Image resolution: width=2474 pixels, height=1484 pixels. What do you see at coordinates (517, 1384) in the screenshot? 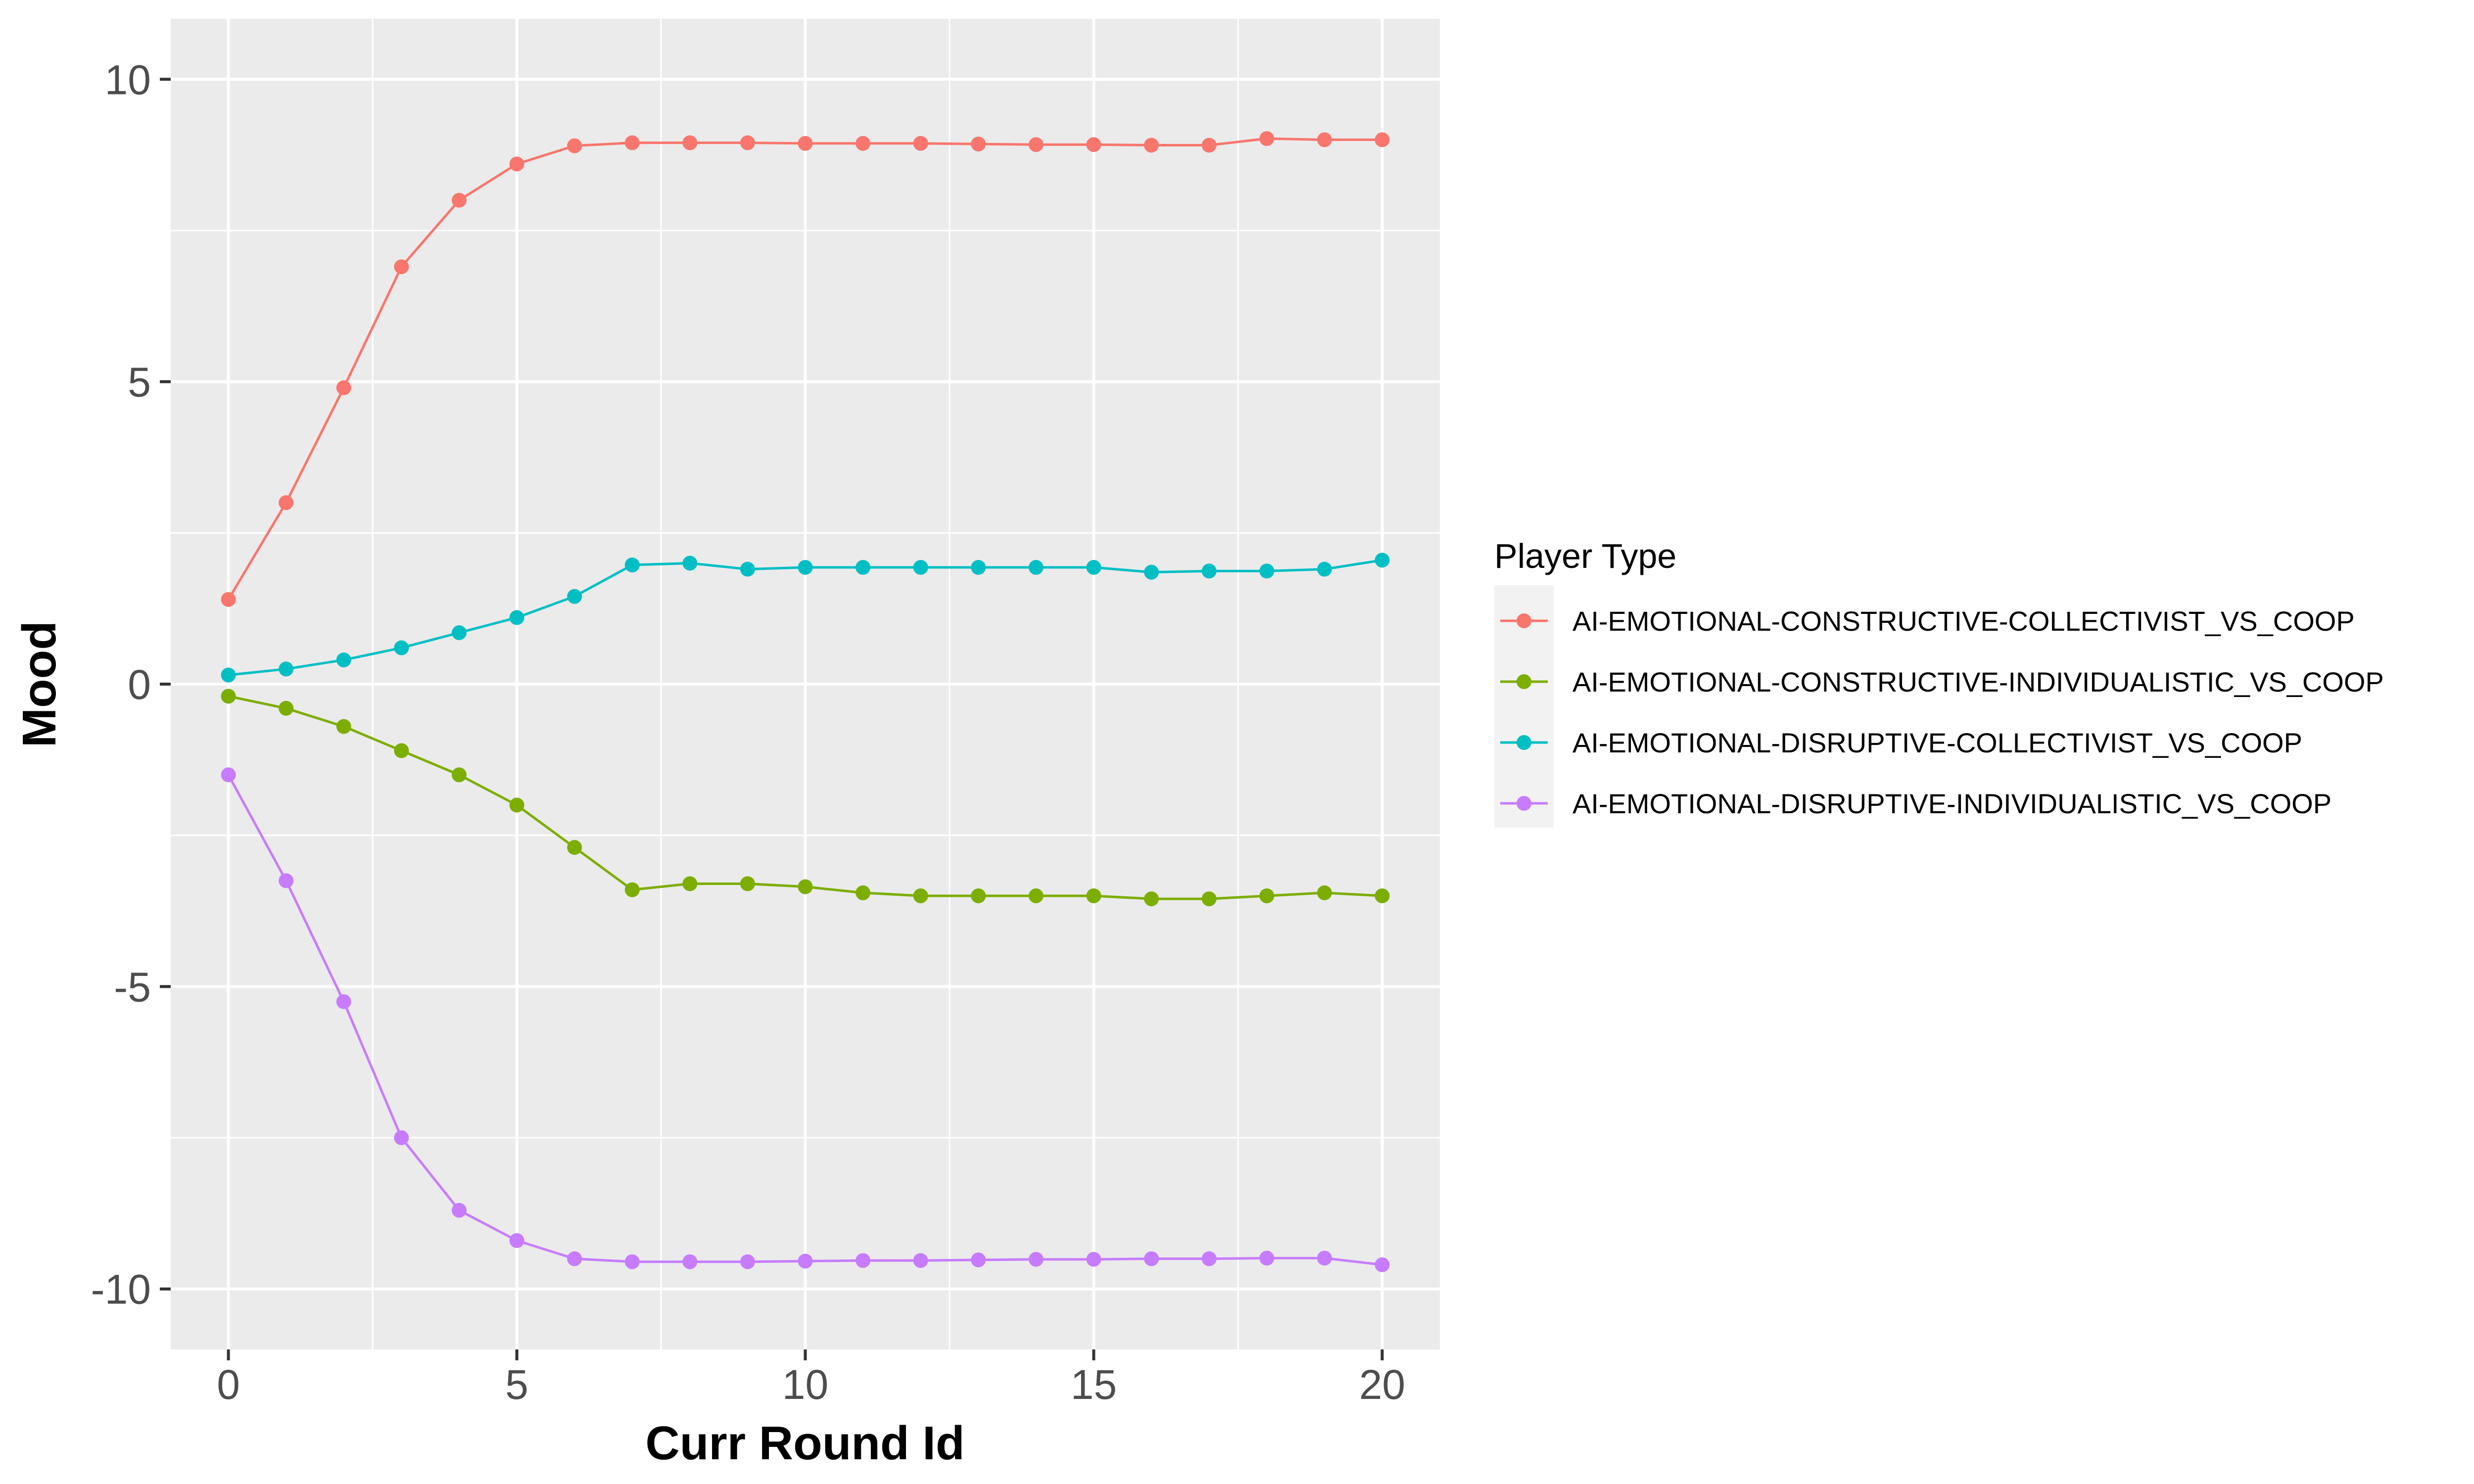
I see `x-tick-label: 5` at bounding box center [517, 1384].